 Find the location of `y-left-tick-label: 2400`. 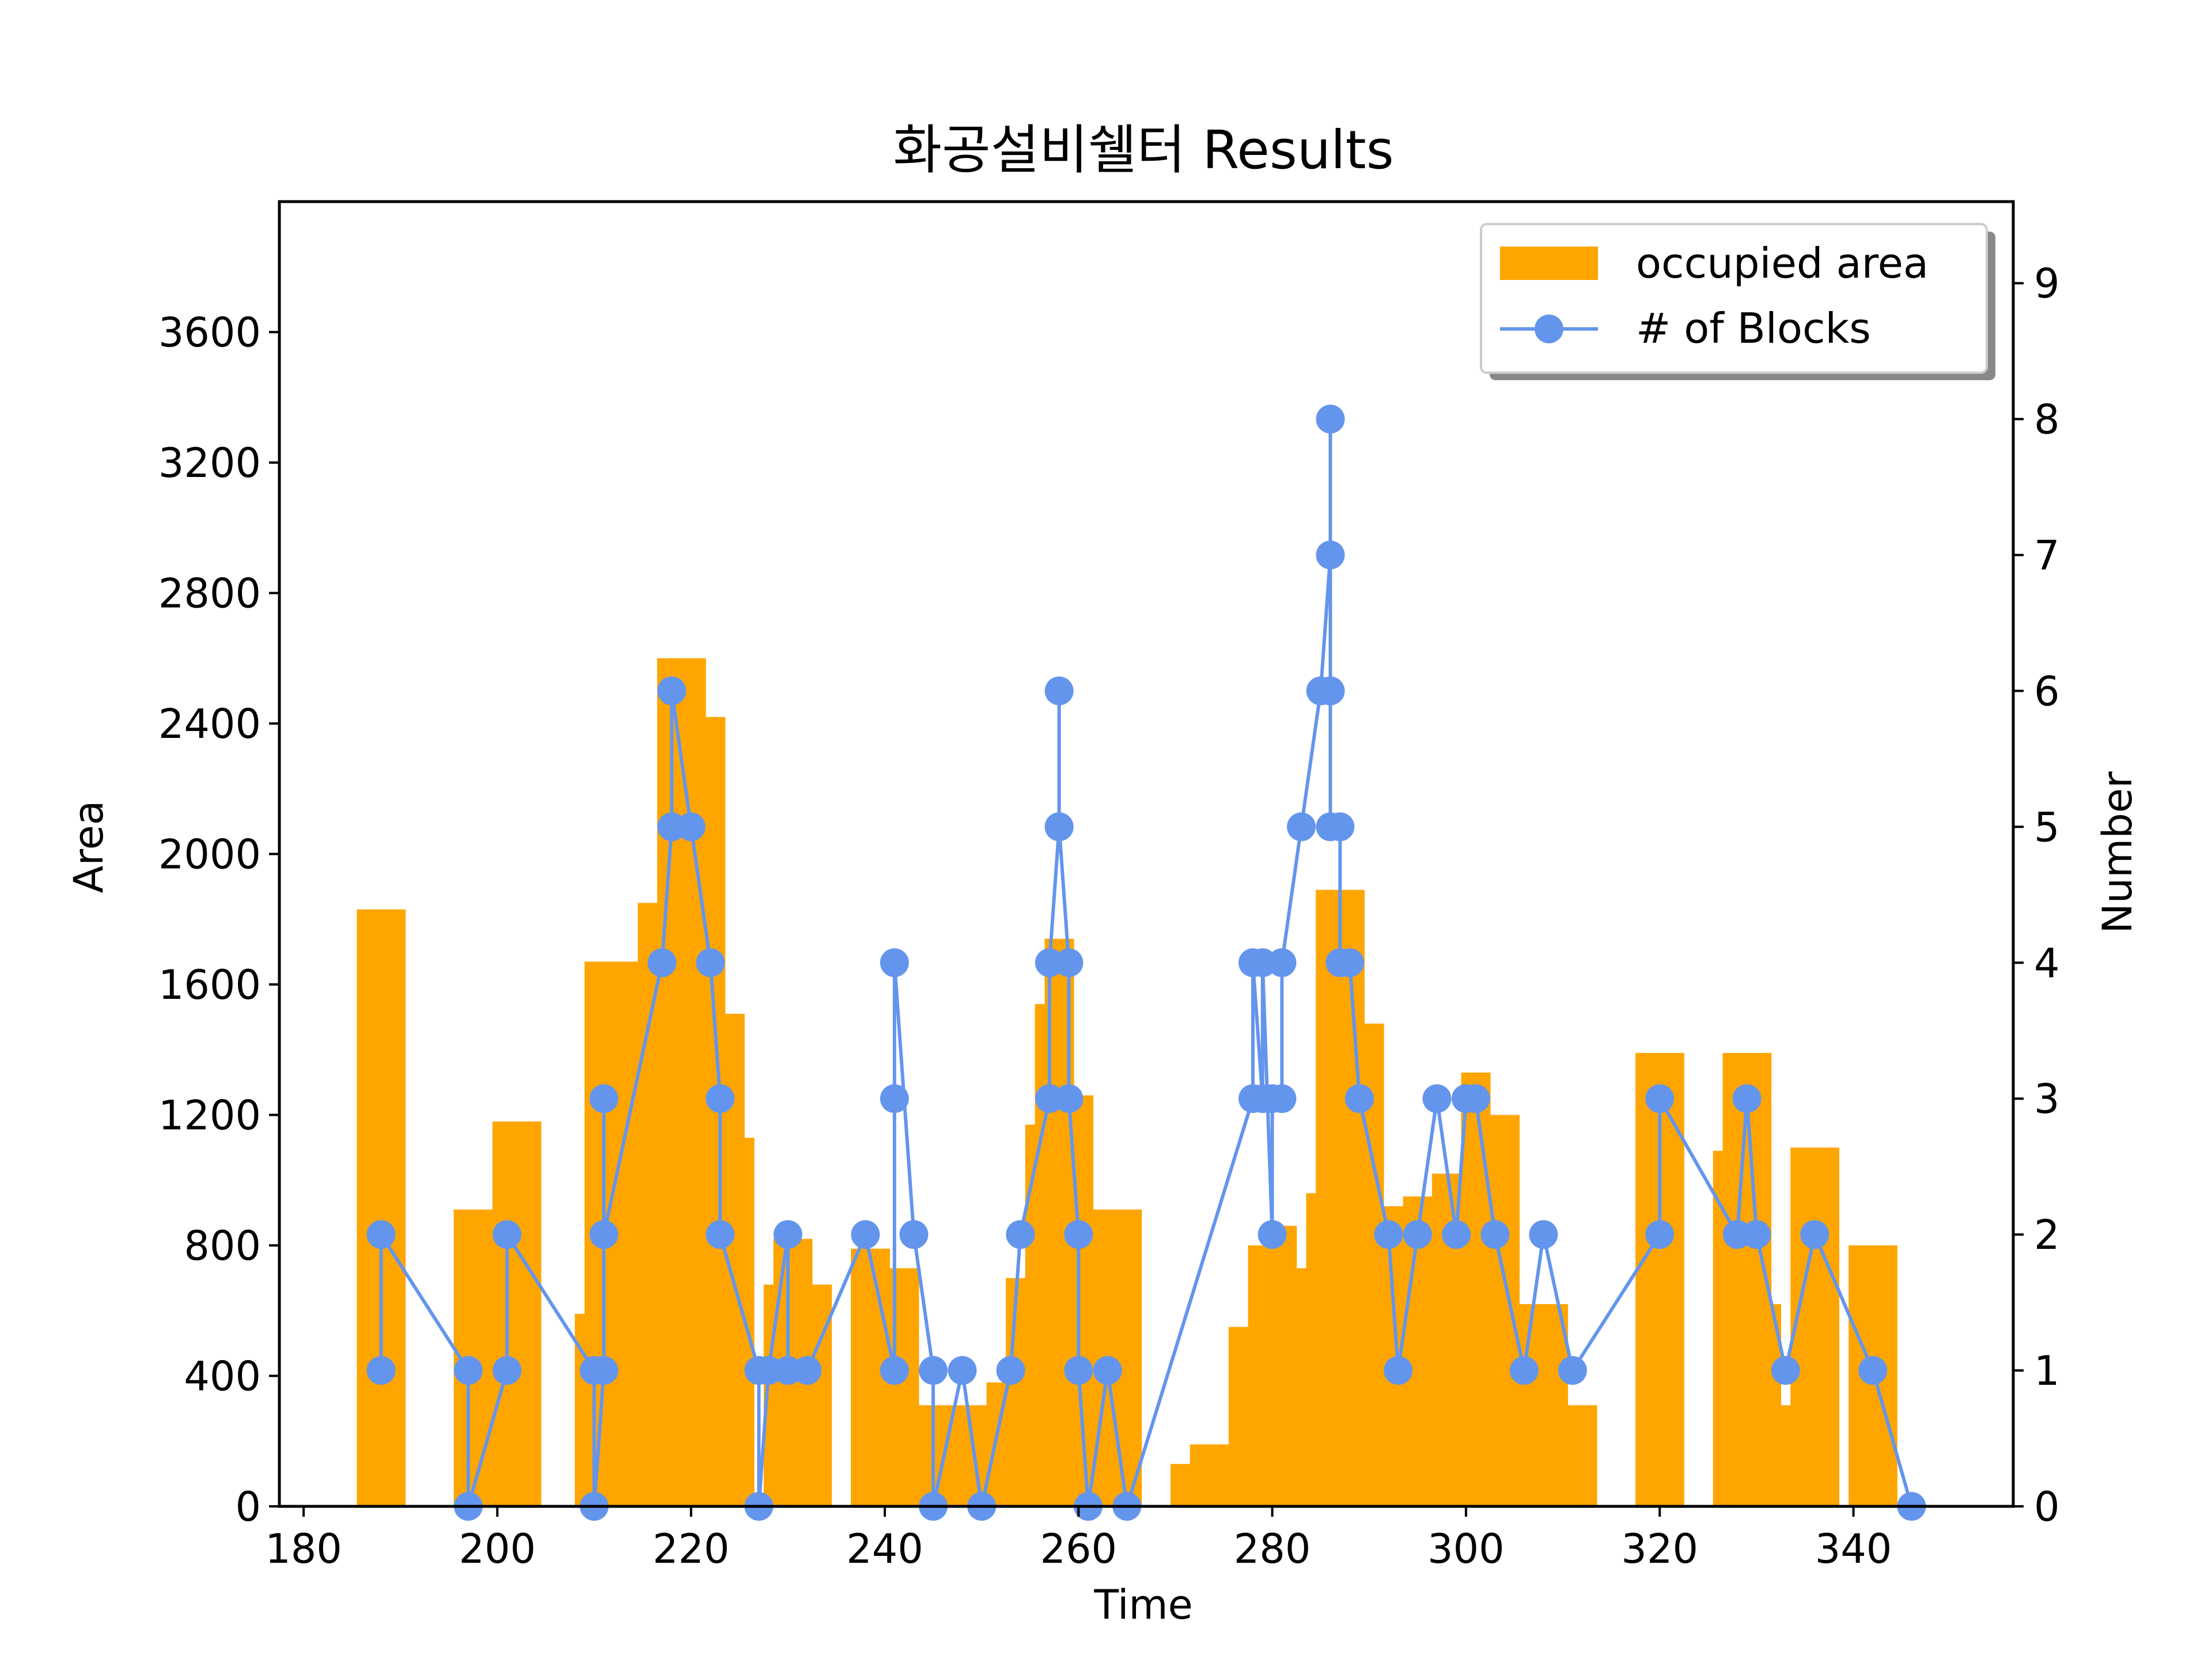

y-left-tick-label: 2400 is located at coordinates (209, 724).